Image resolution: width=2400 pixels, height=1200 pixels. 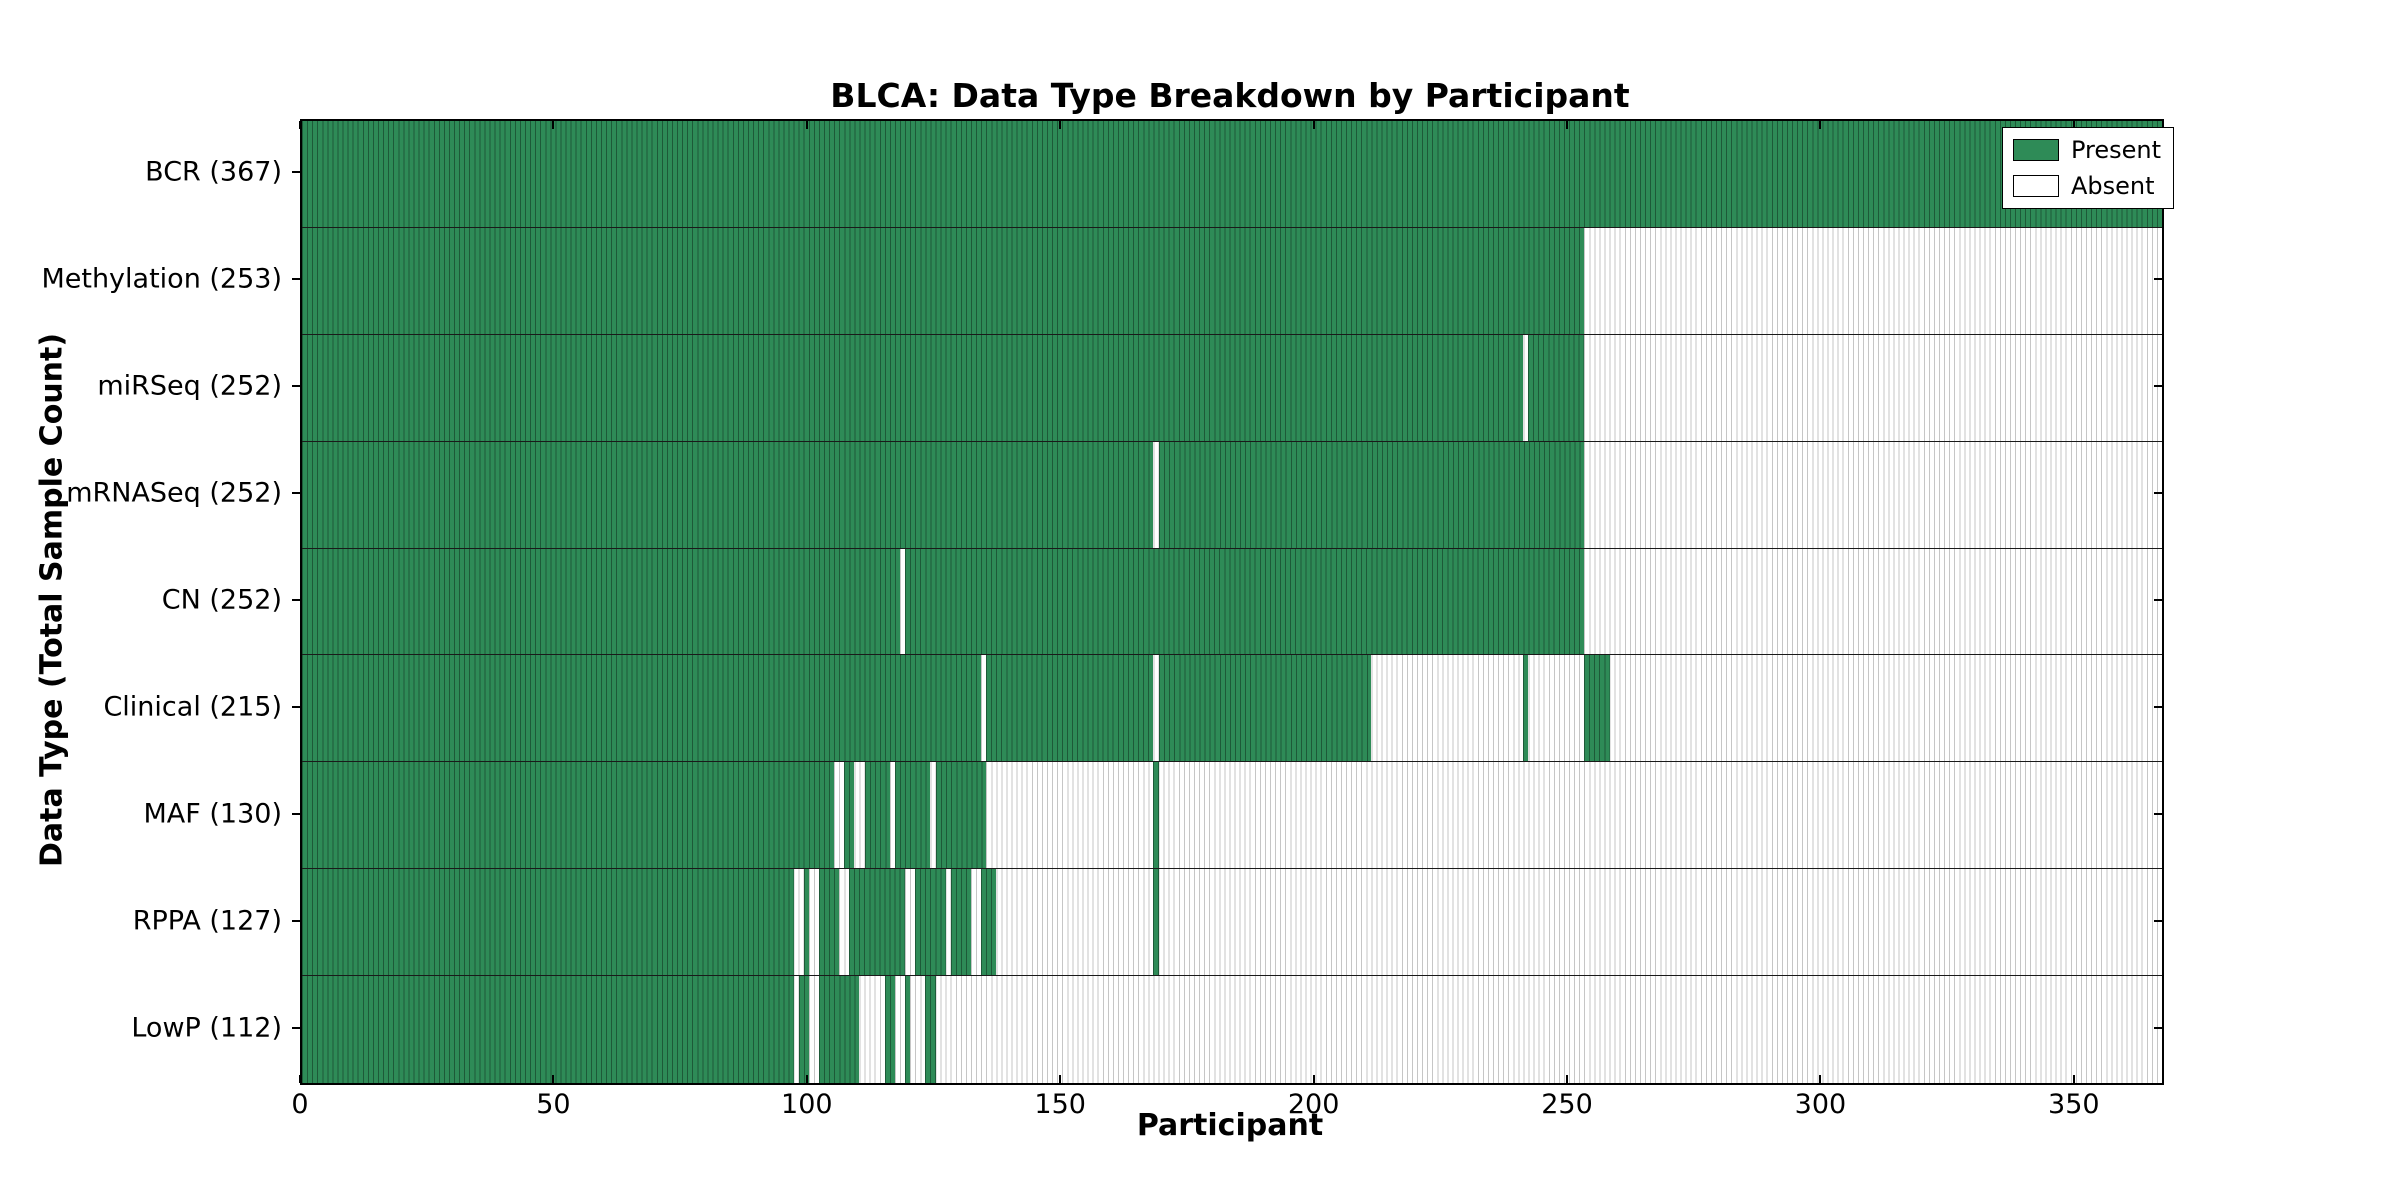 I want to click on legend-label-present: Present, so click(x=2116, y=150).